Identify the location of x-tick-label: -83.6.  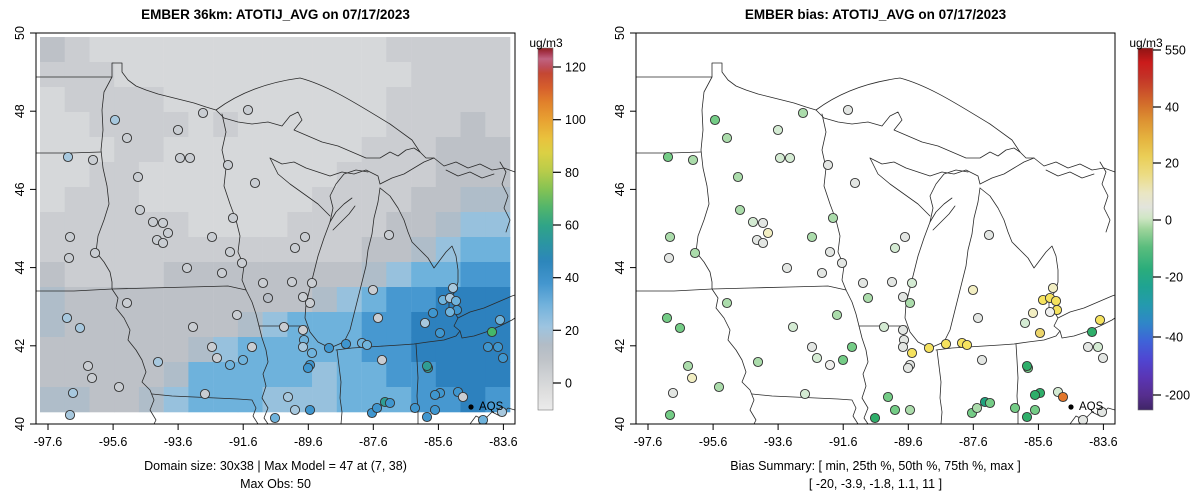
(503, 442).